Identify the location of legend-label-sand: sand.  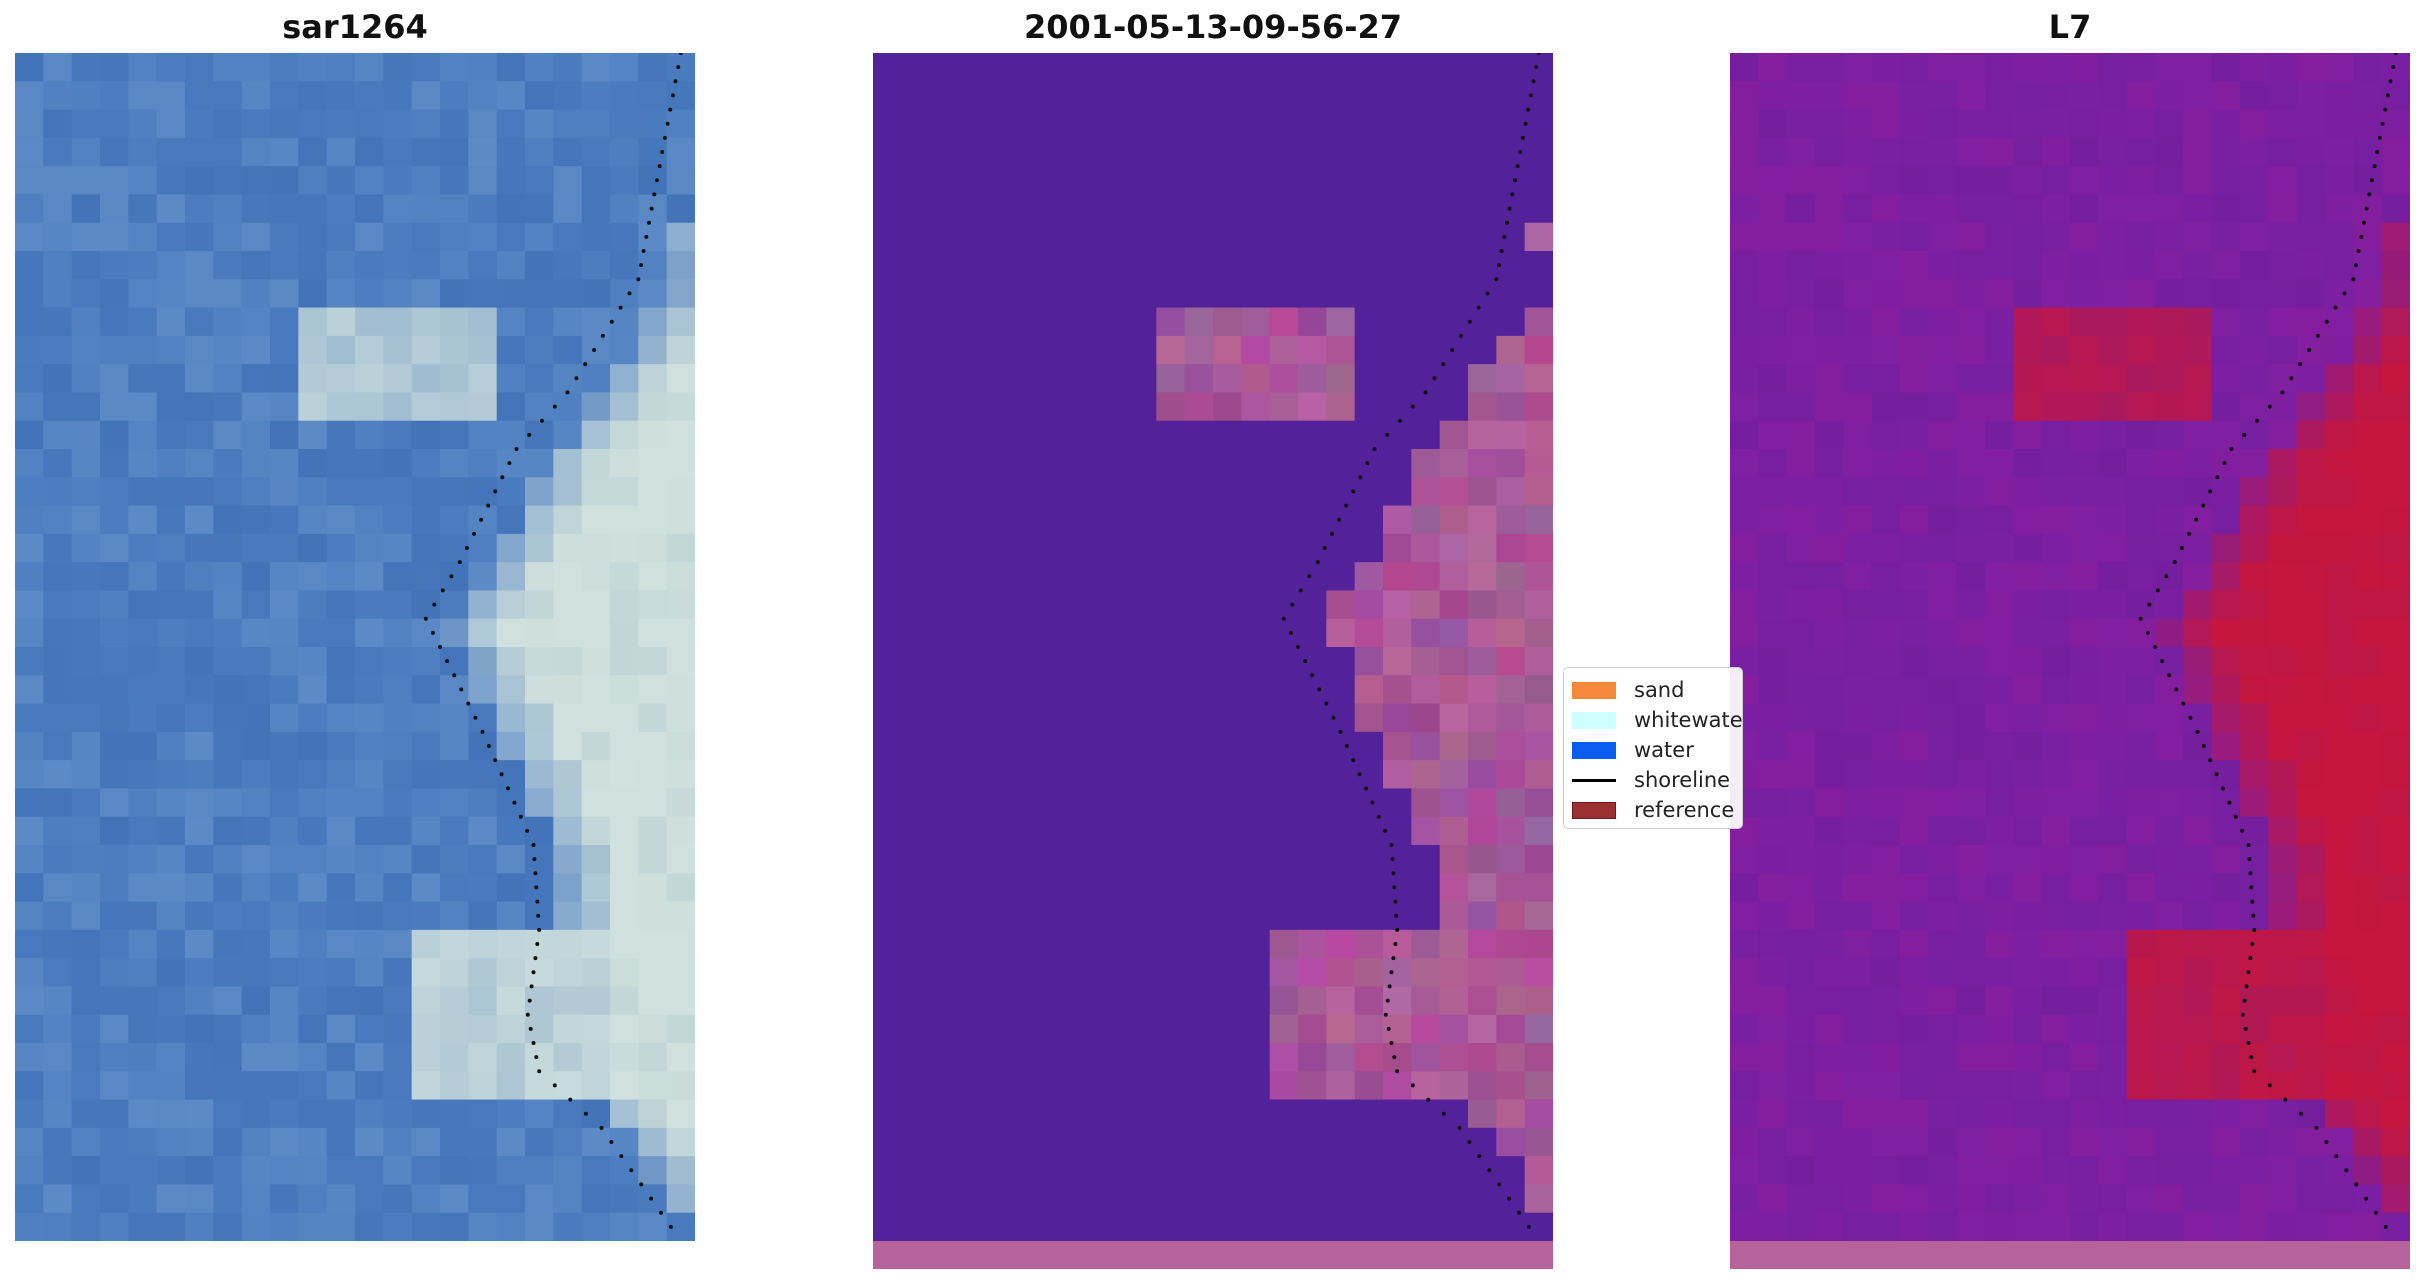
(1659, 690).